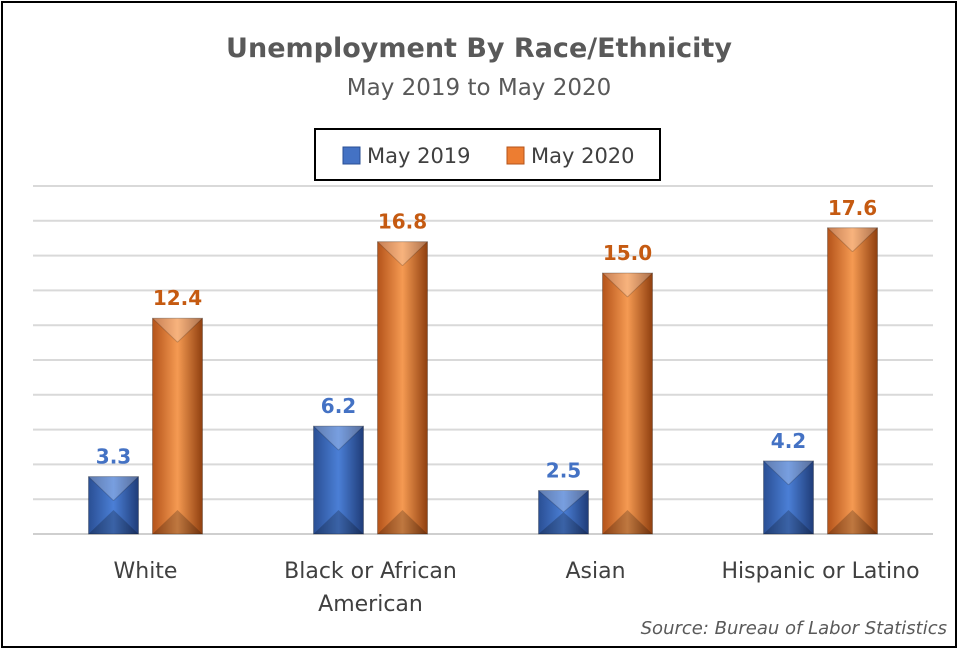  Describe the element at coordinates (852, 208) in the screenshot. I see `value-label-may-2020-3: 17.6` at that location.